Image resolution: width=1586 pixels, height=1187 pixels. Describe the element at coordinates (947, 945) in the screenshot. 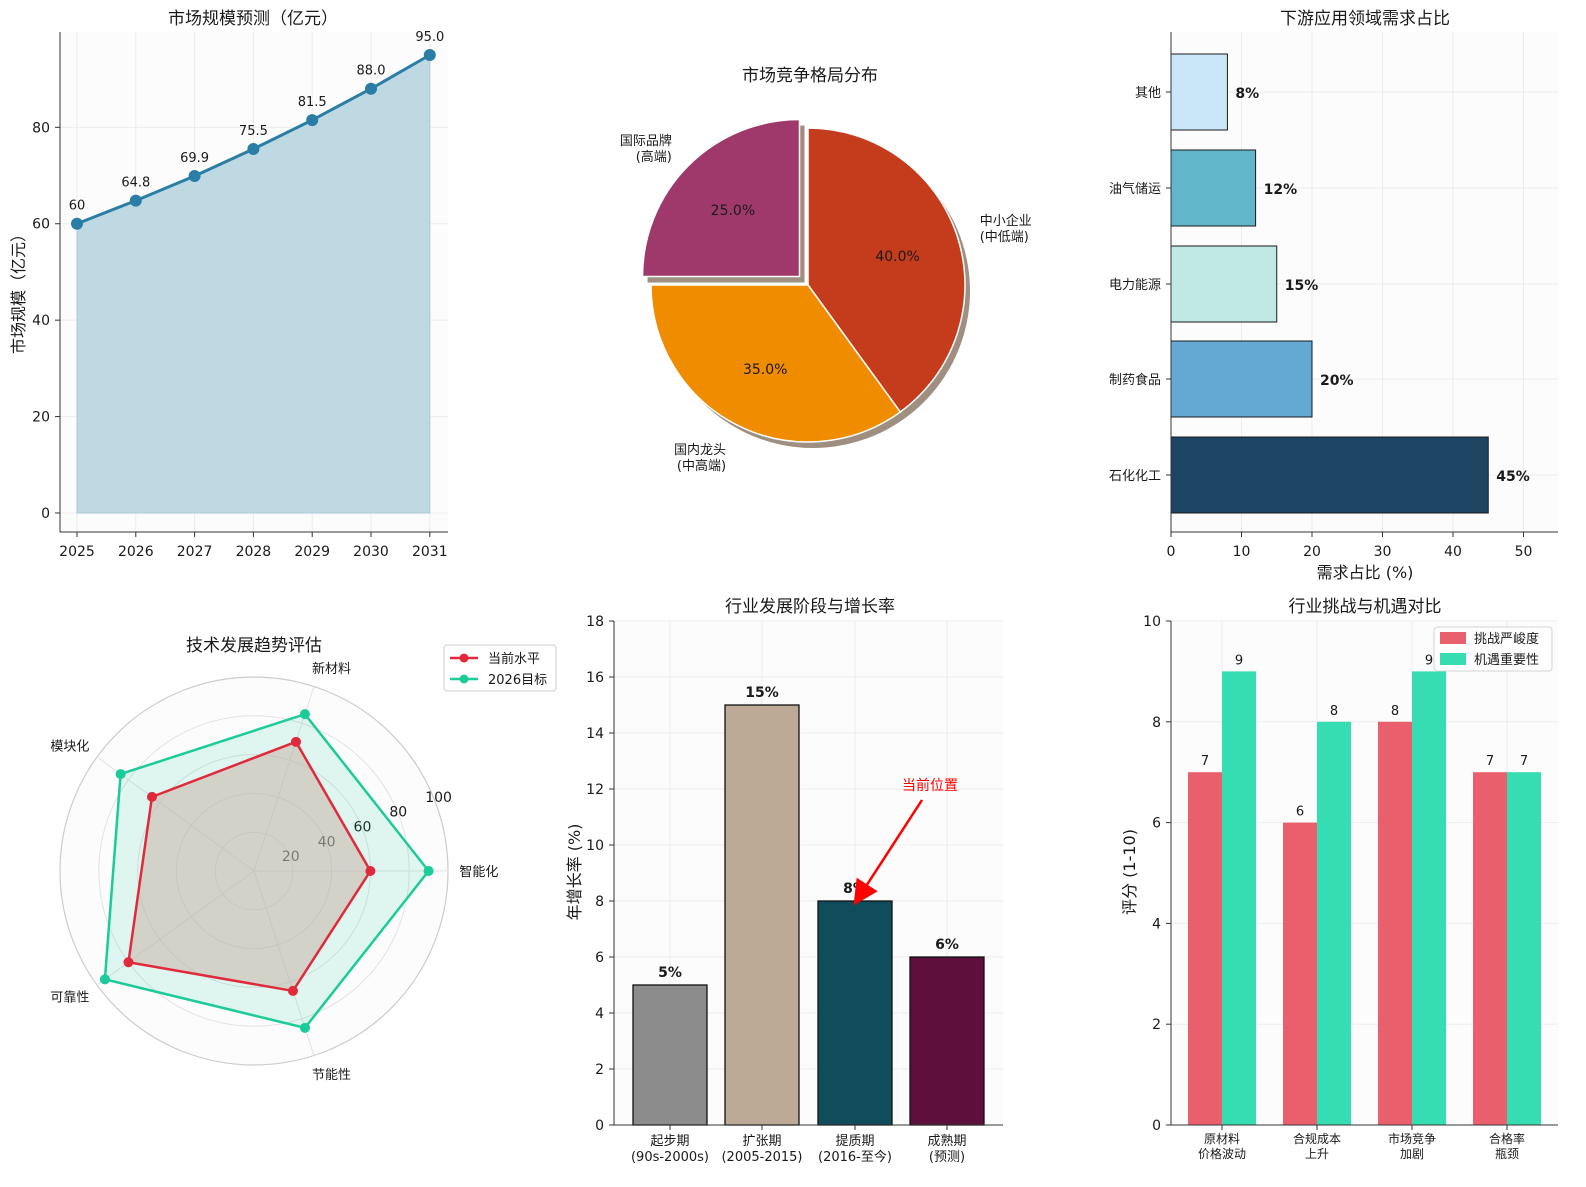

I see `stage-bar-value: 6%` at that location.